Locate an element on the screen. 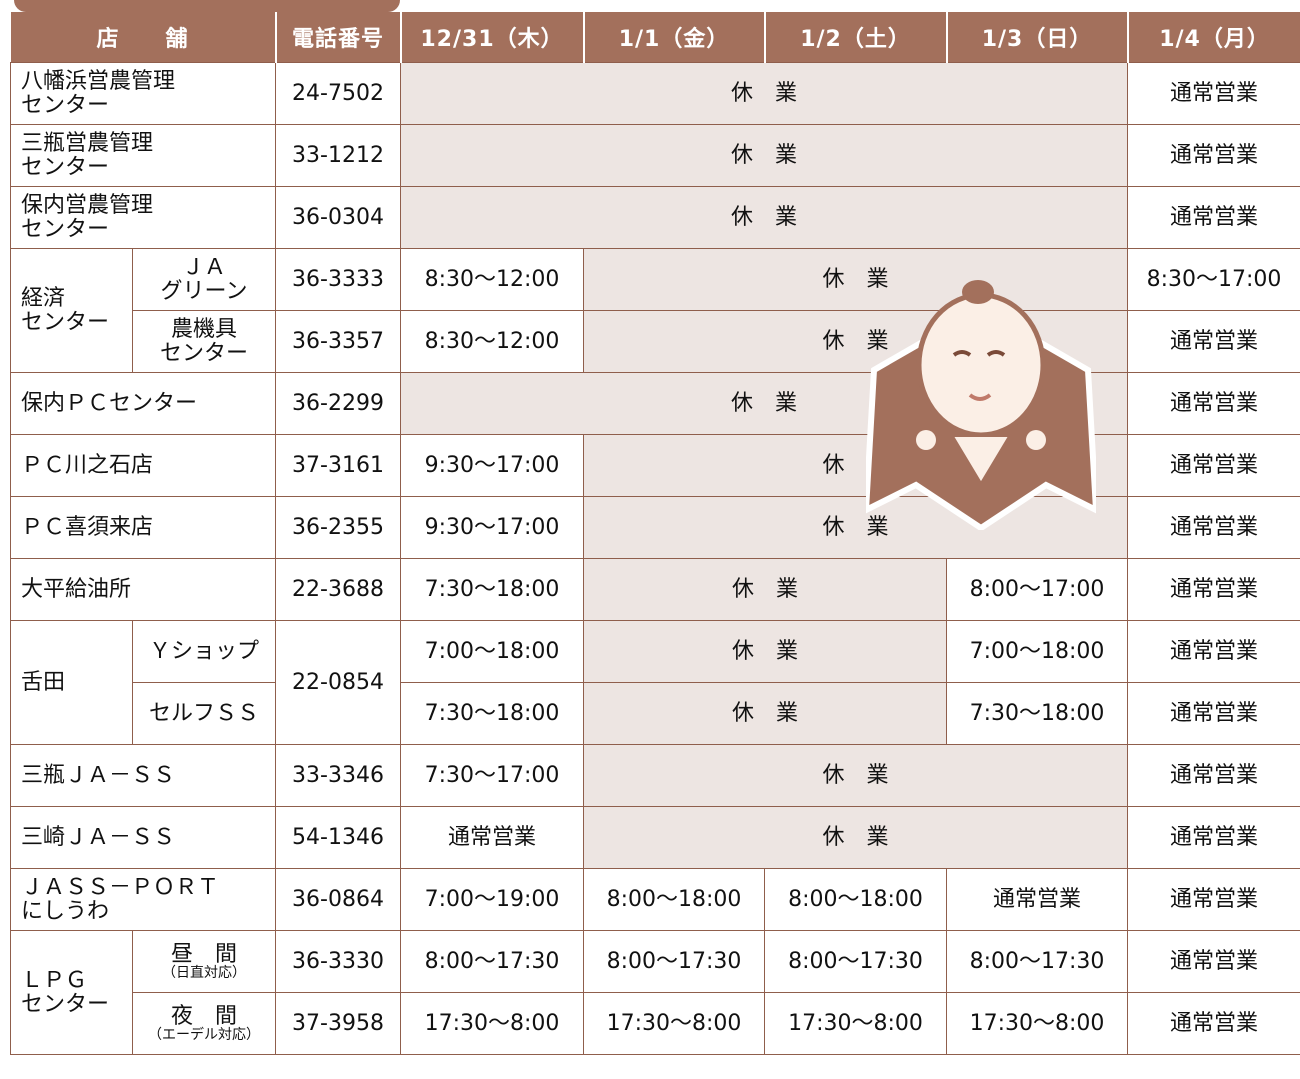 The height and width of the screenshot is (1079, 1300). header-cell: 12/31（木） is located at coordinates (491, 37).